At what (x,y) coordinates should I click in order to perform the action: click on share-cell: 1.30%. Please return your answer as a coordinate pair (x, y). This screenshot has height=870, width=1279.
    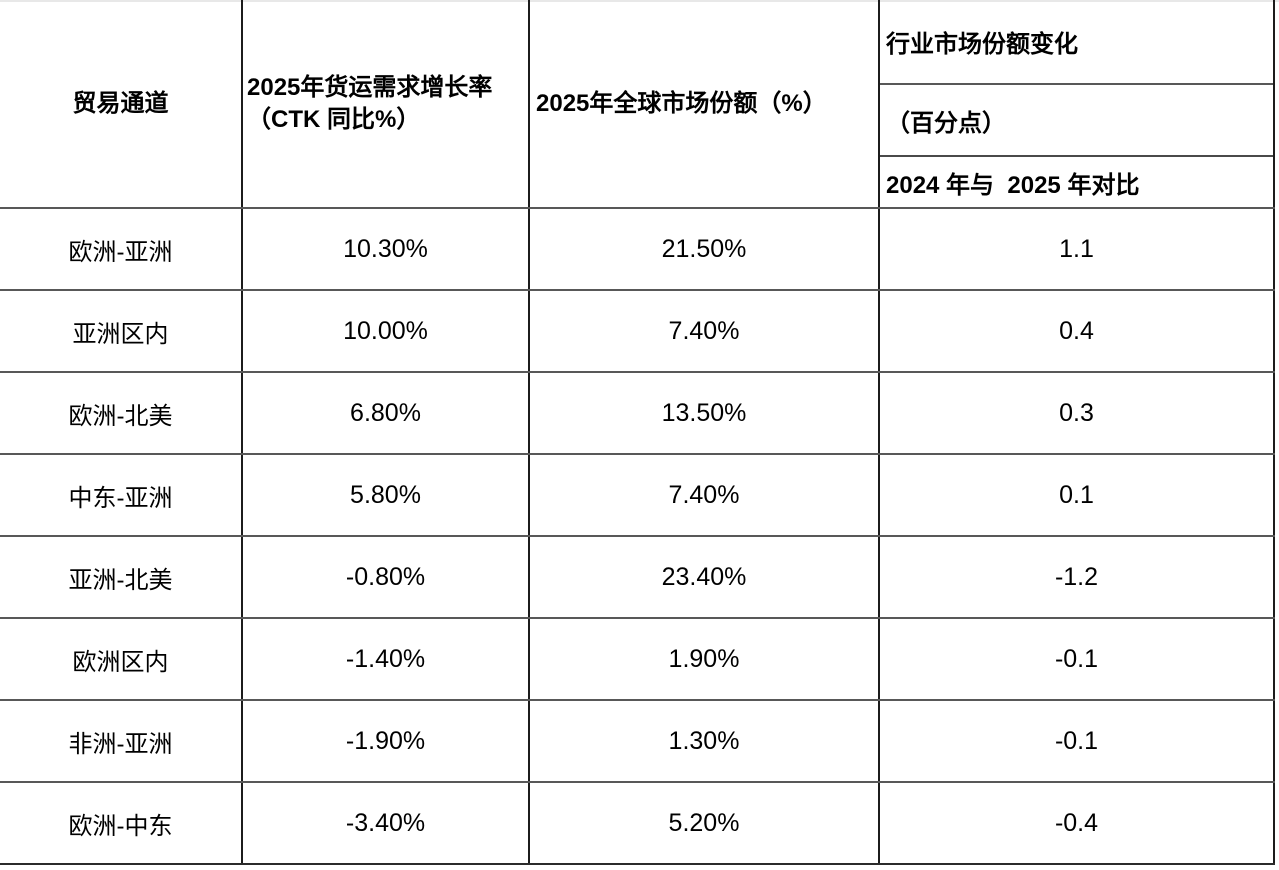
    Looking at the image, I should click on (705, 741).